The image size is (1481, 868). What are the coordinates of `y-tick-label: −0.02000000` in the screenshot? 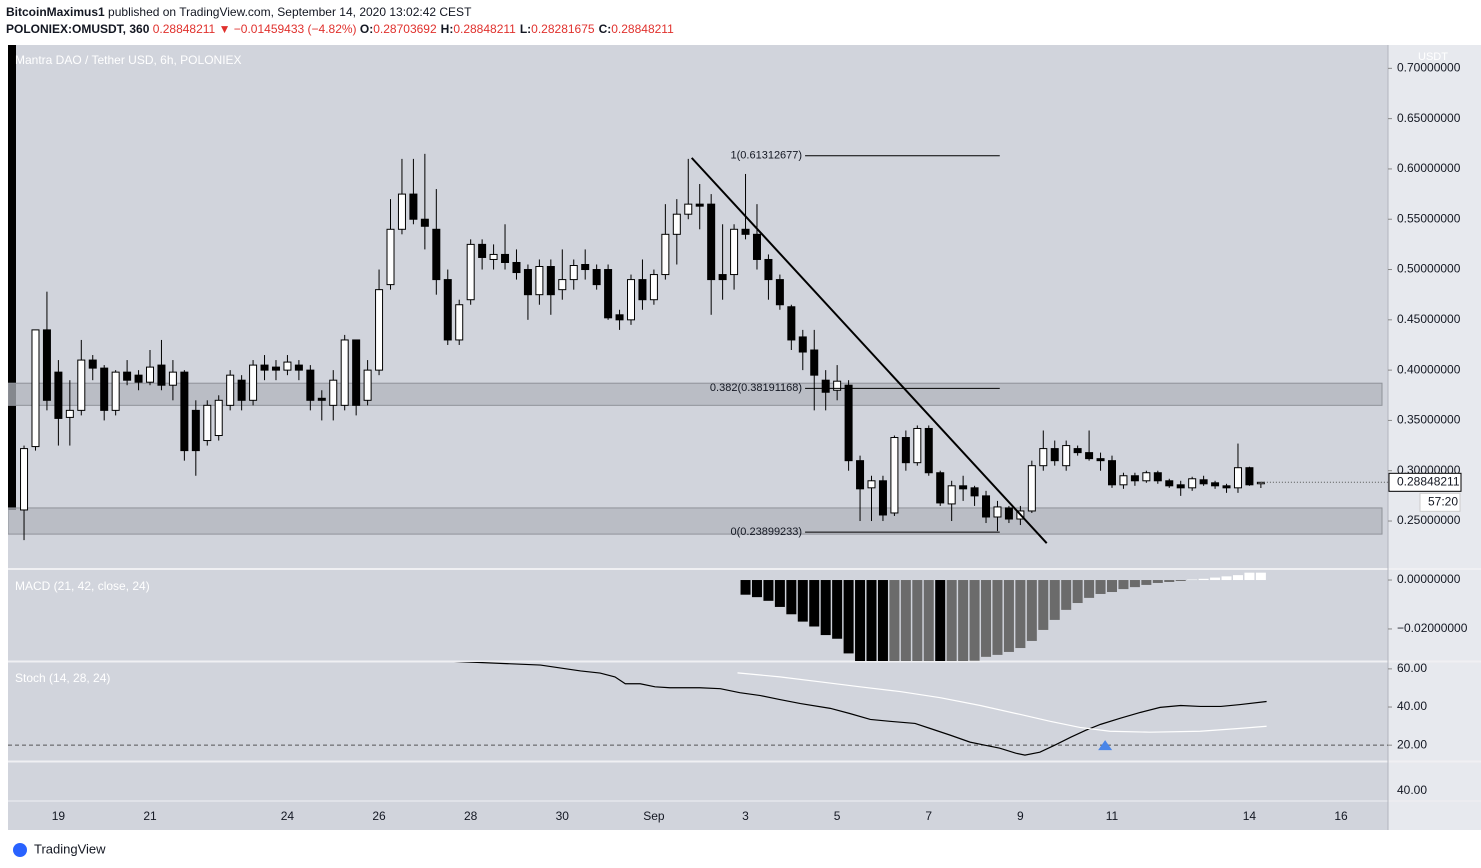 It's located at (1432, 628).